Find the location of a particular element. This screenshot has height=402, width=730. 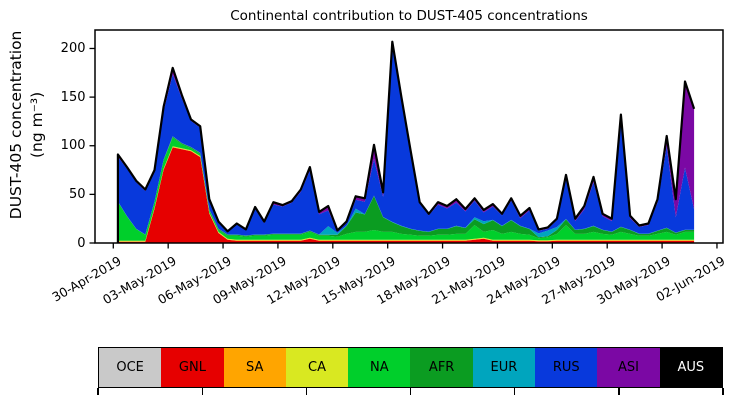

legend-label: RUS is located at coordinates (566, 367).